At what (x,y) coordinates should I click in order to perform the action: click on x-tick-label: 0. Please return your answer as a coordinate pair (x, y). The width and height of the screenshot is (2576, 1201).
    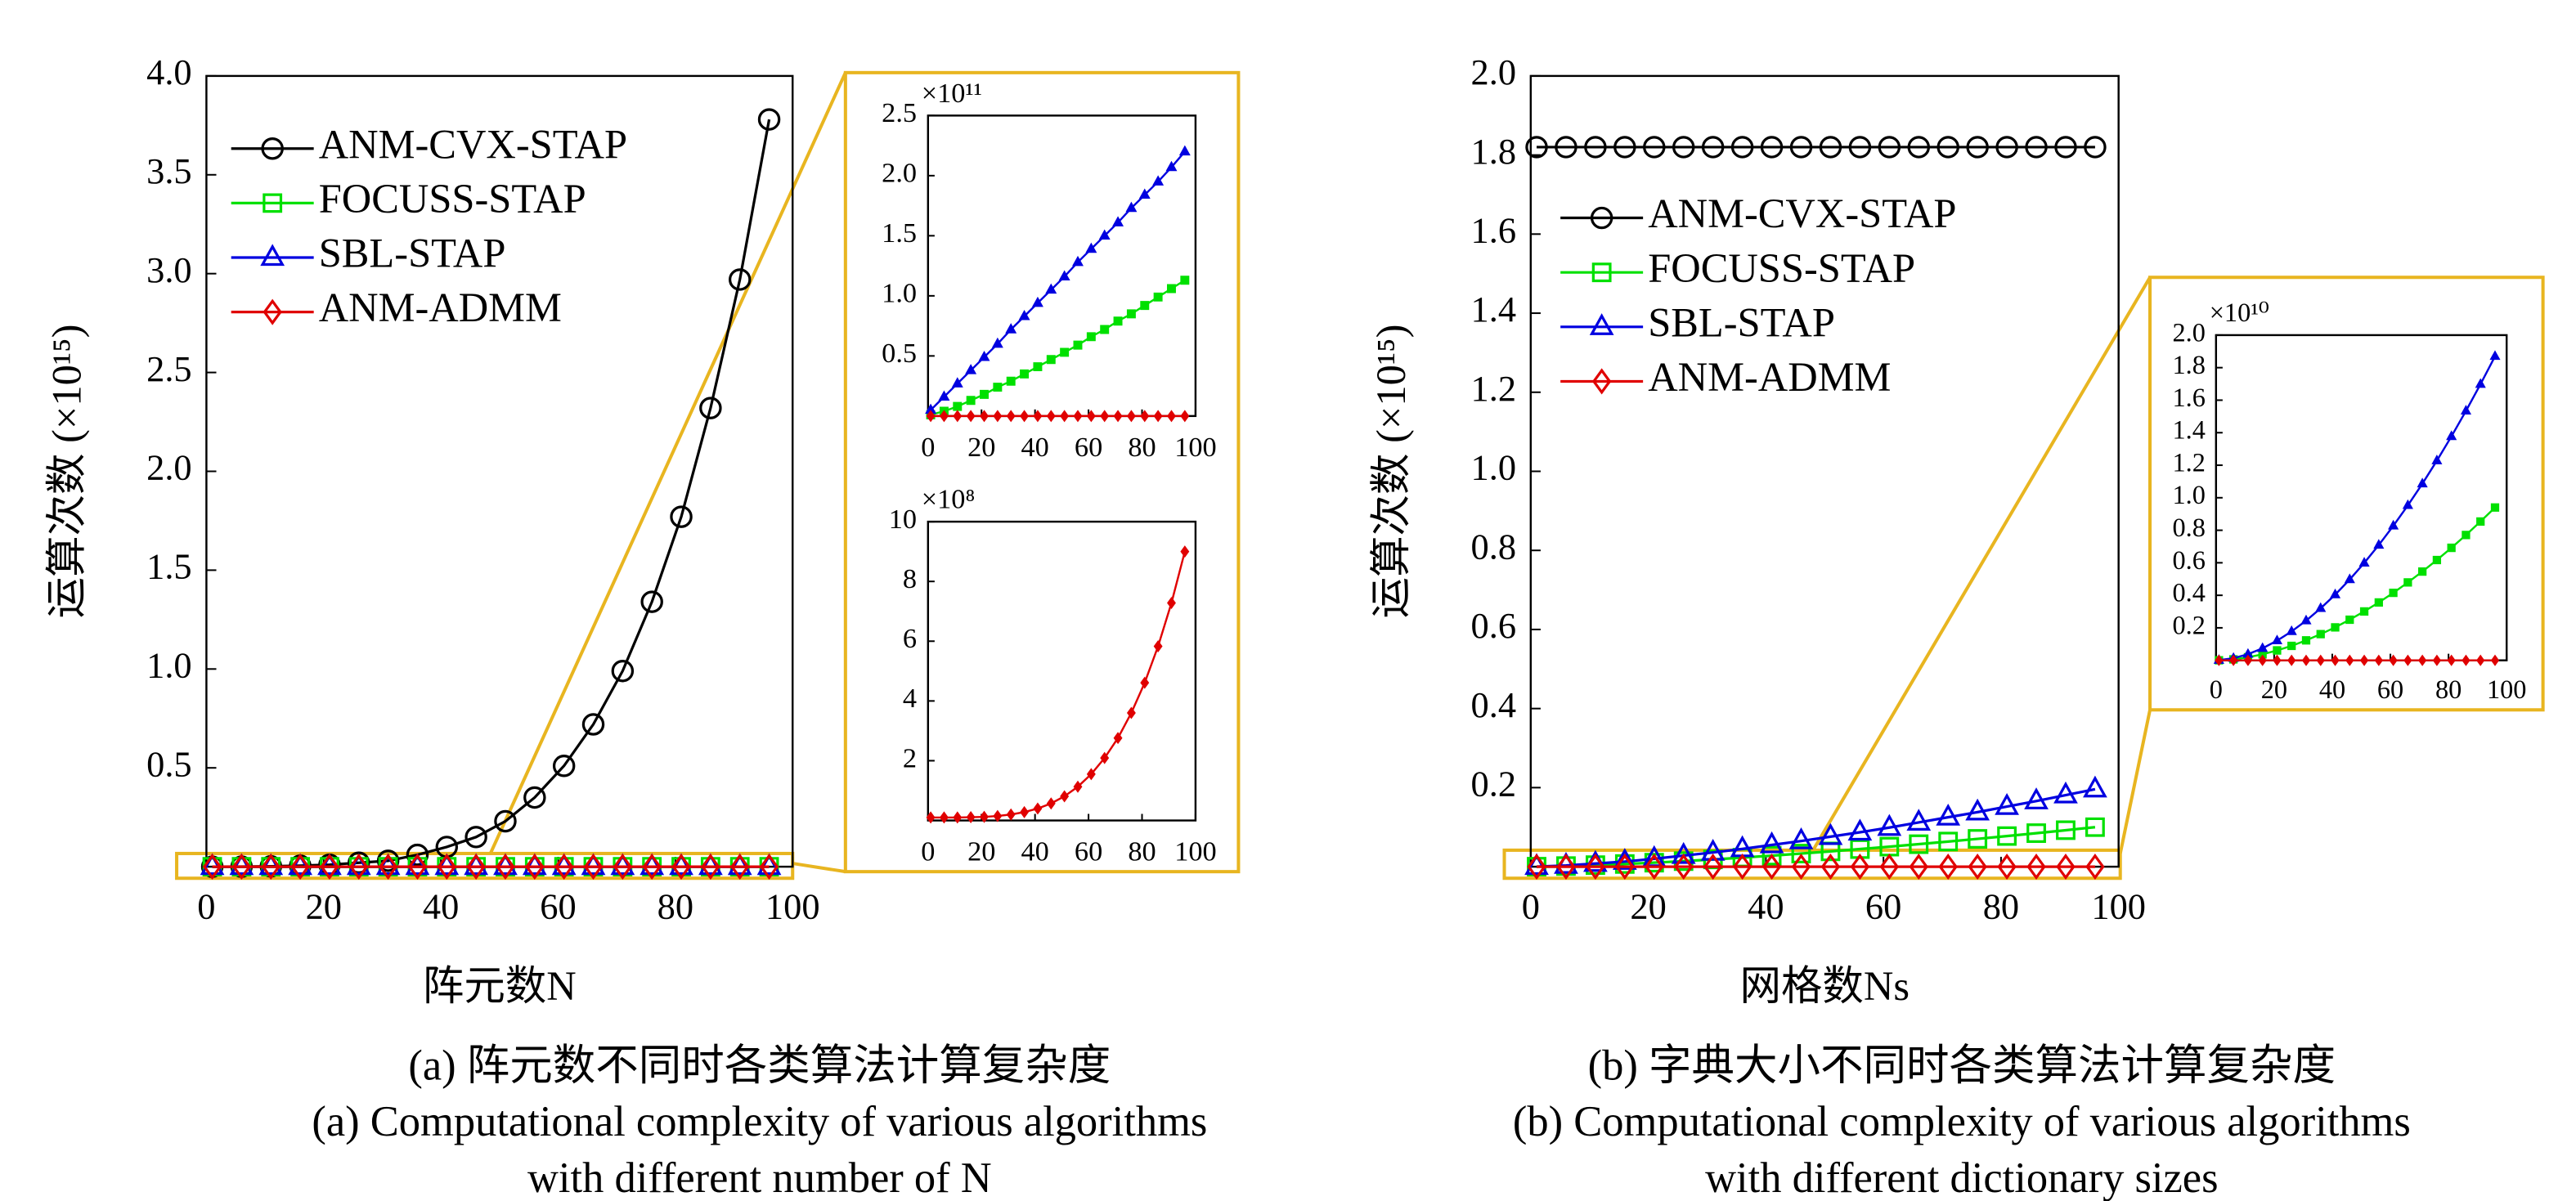
    Looking at the image, I should click on (928, 448).